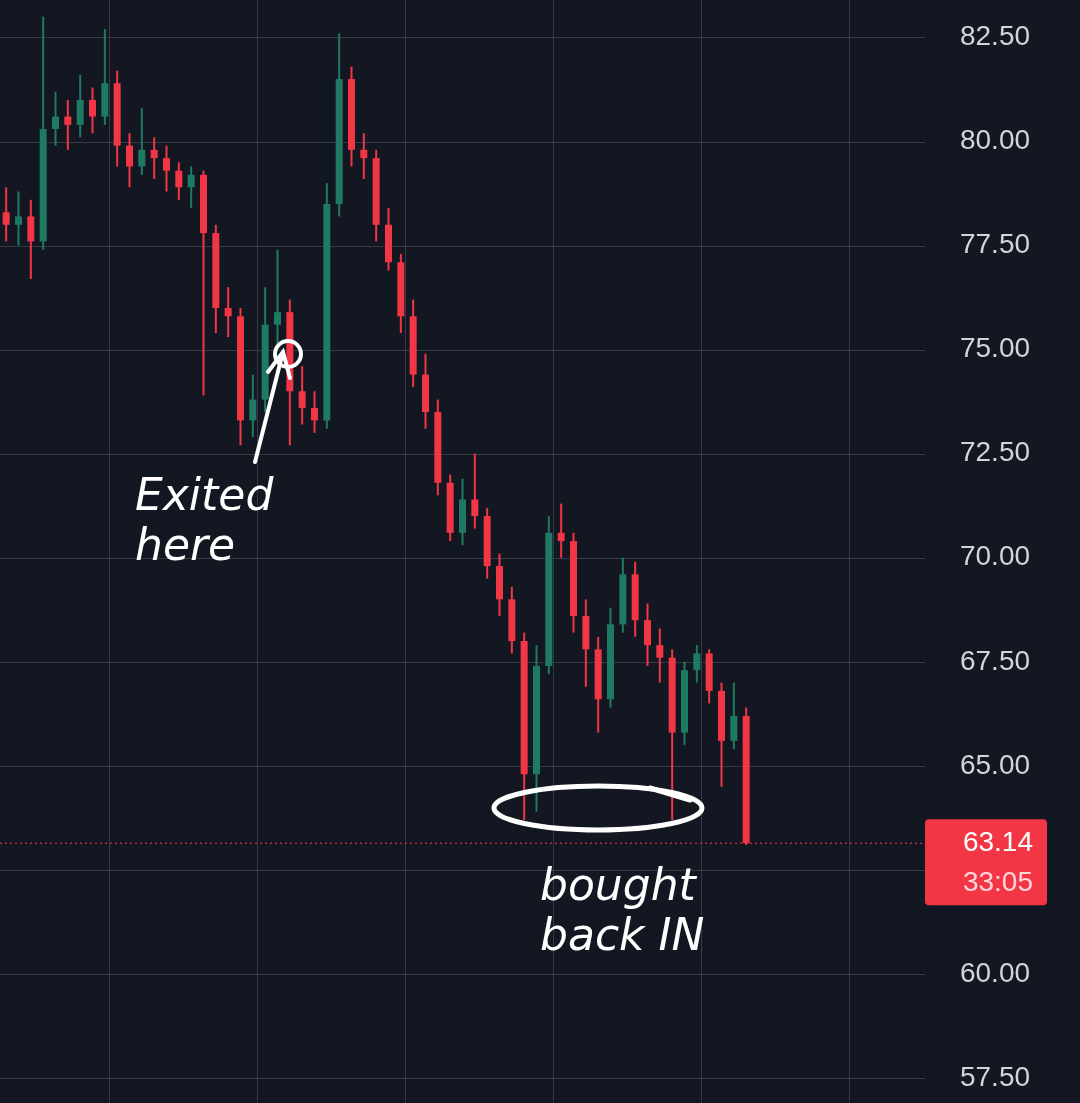 Image resolution: width=1080 pixels, height=1103 pixels. What do you see at coordinates (995, 556) in the screenshot?
I see `y-tick-label: 70.00` at bounding box center [995, 556].